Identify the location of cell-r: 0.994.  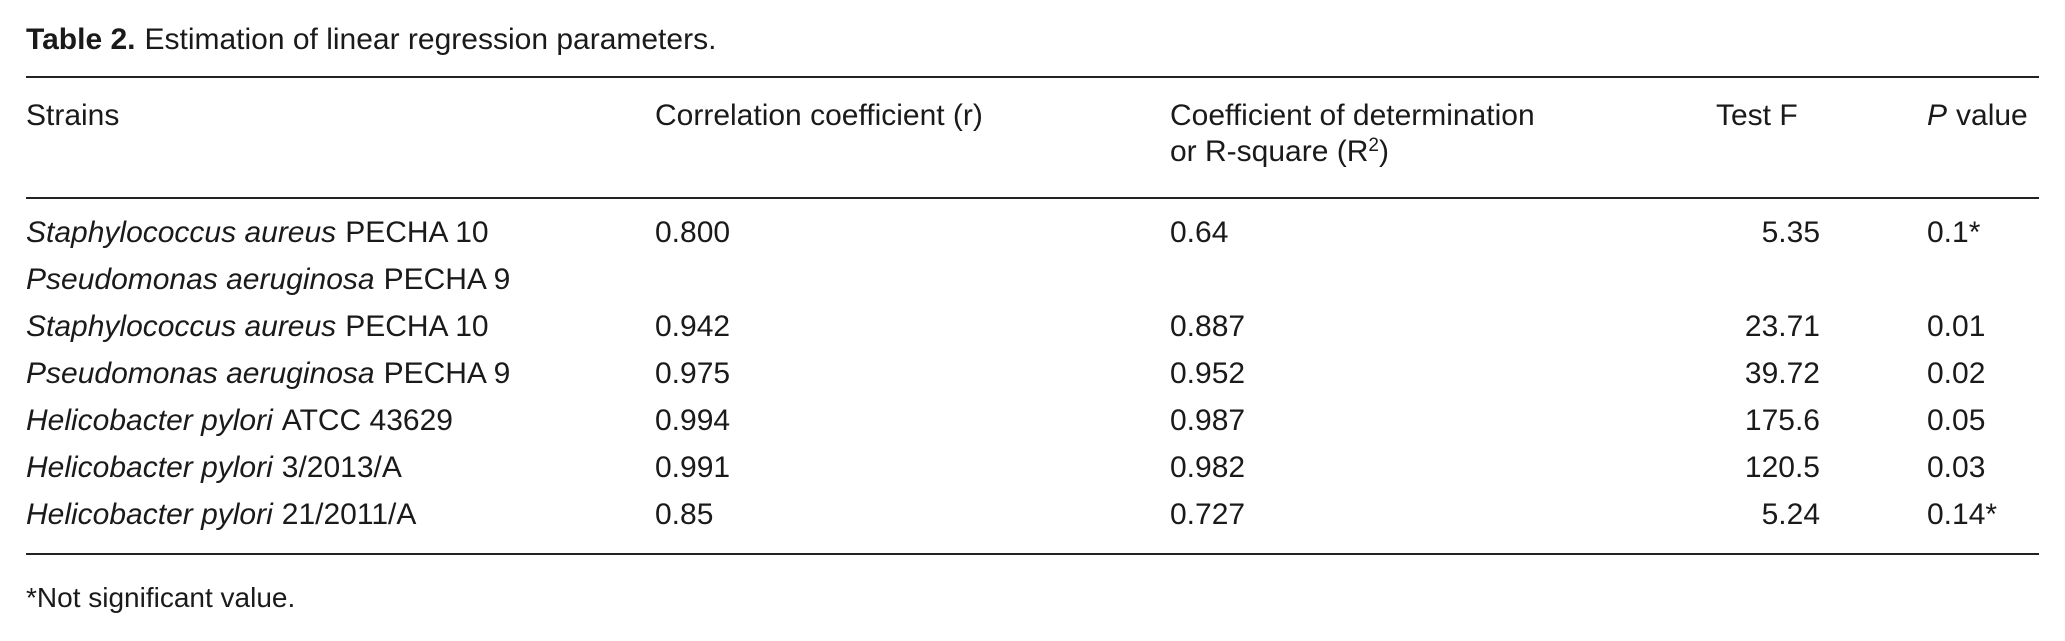
(693, 420).